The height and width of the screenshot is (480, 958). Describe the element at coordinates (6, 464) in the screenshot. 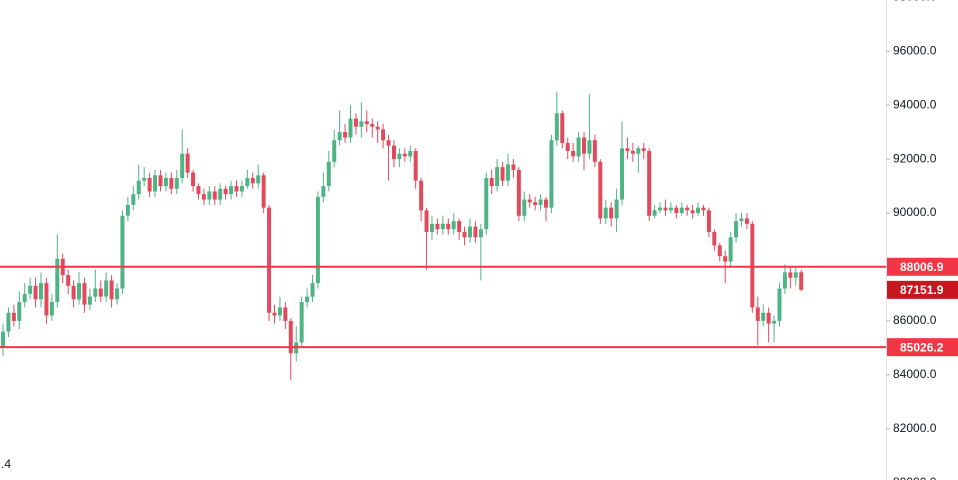

I see `corner-text: .4` at that location.